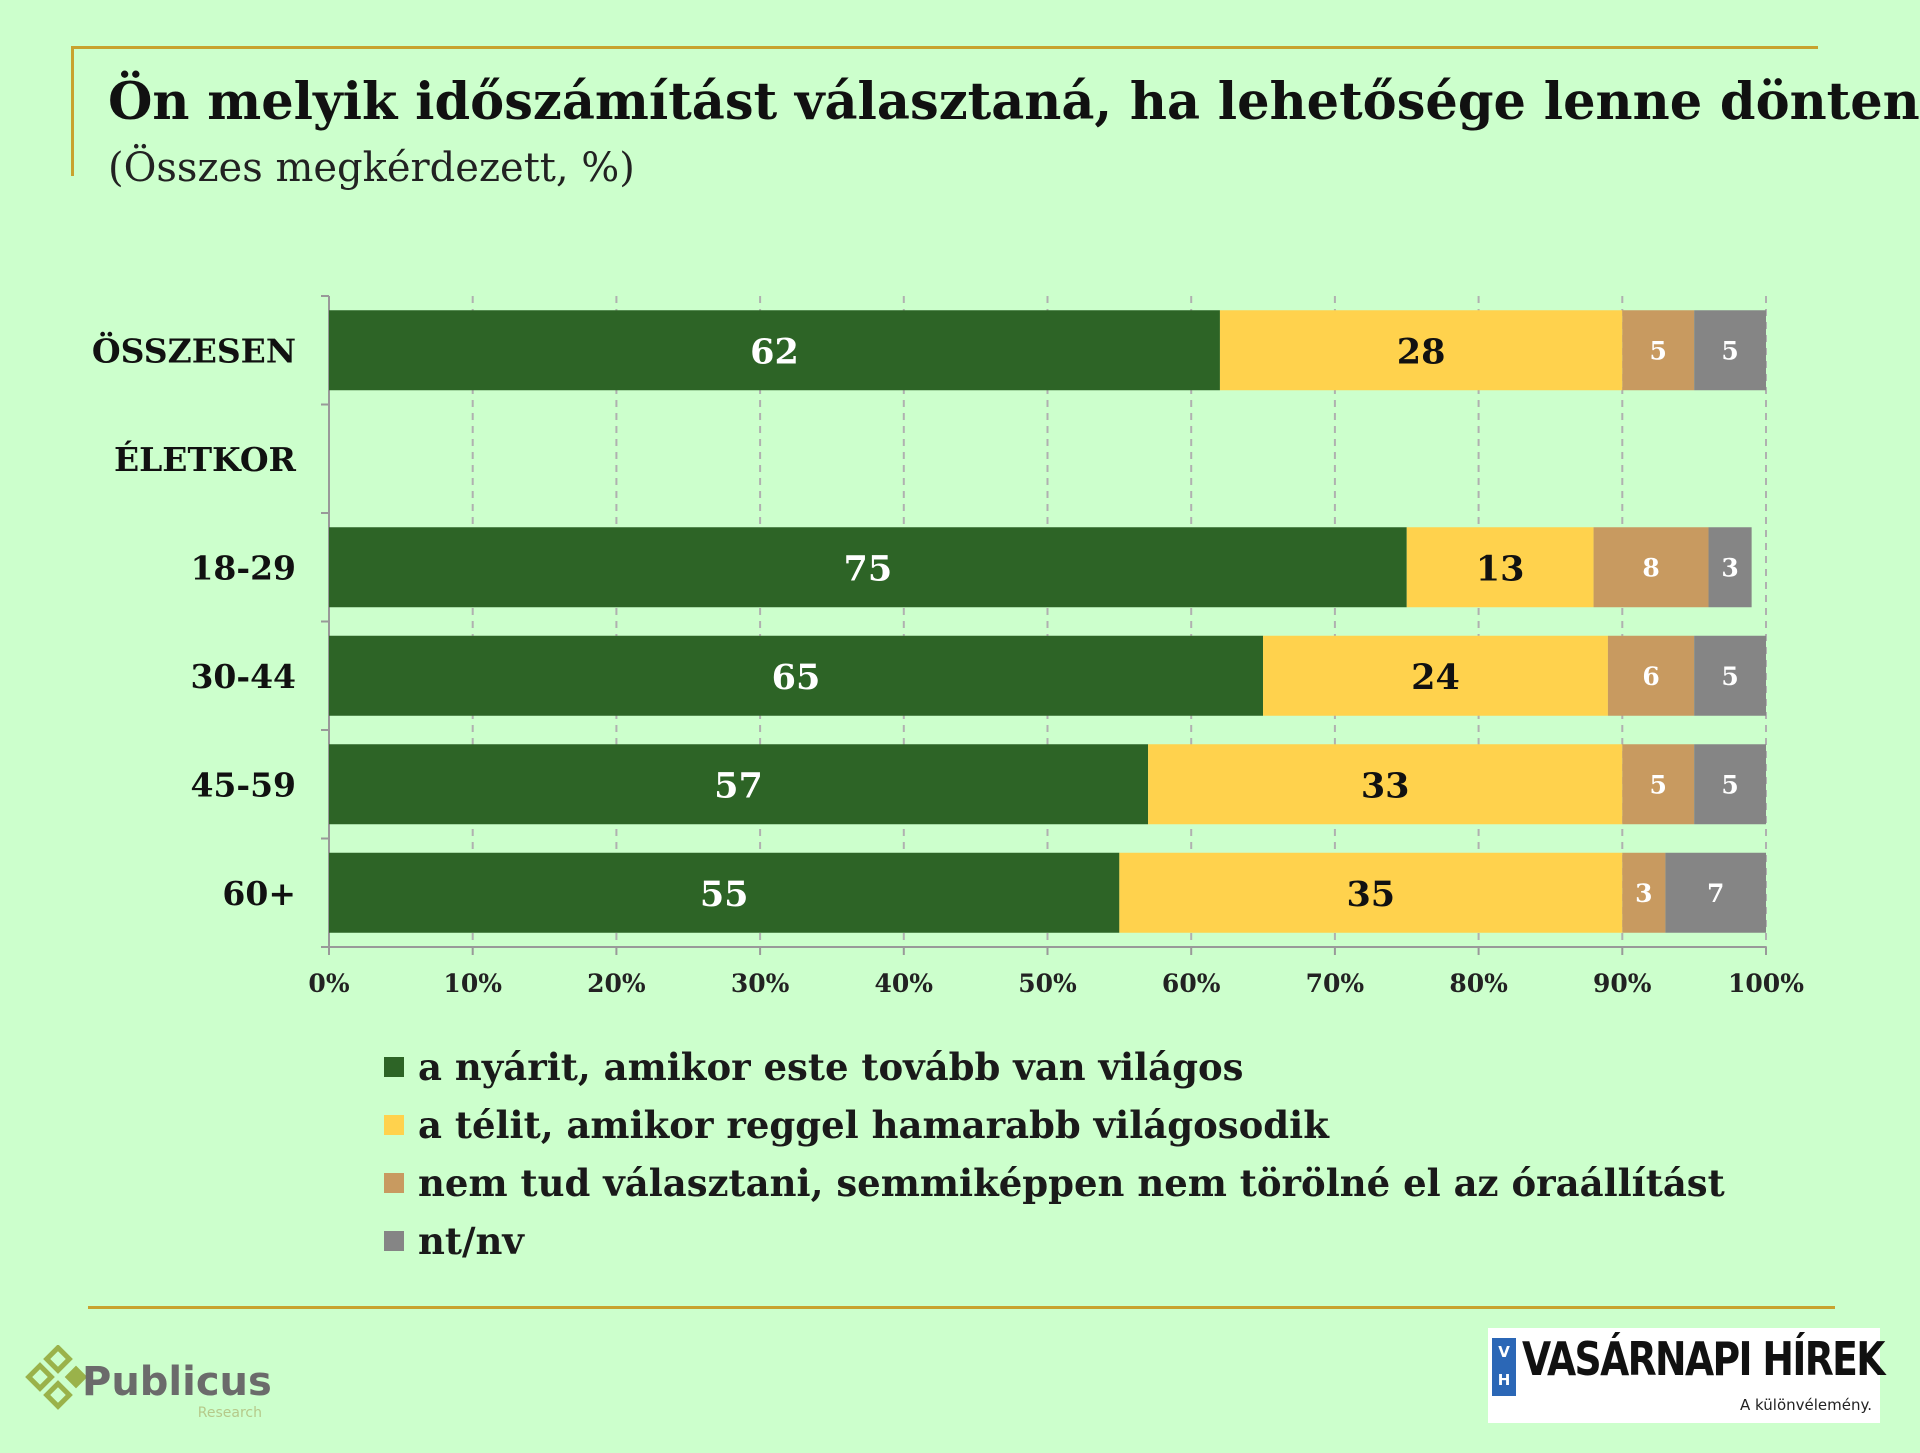 The image size is (1920, 1453). What do you see at coordinates (205, 459) in the screenshot?
I see `category-label: ÉLETKOR` at bounding box center [205, 459].